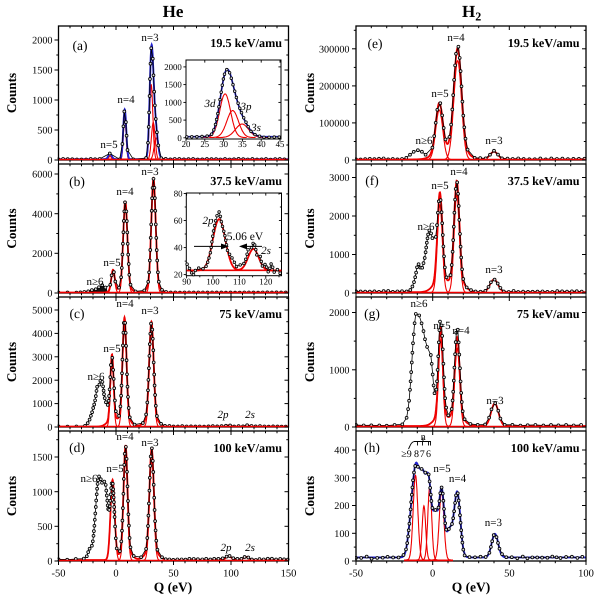 This screenshot has height=598, width=600. What do you see at coordinates (247, 448) in the screenshot?
I see `svg-text: 100 keV/amu` at bounding box center [247, 448].